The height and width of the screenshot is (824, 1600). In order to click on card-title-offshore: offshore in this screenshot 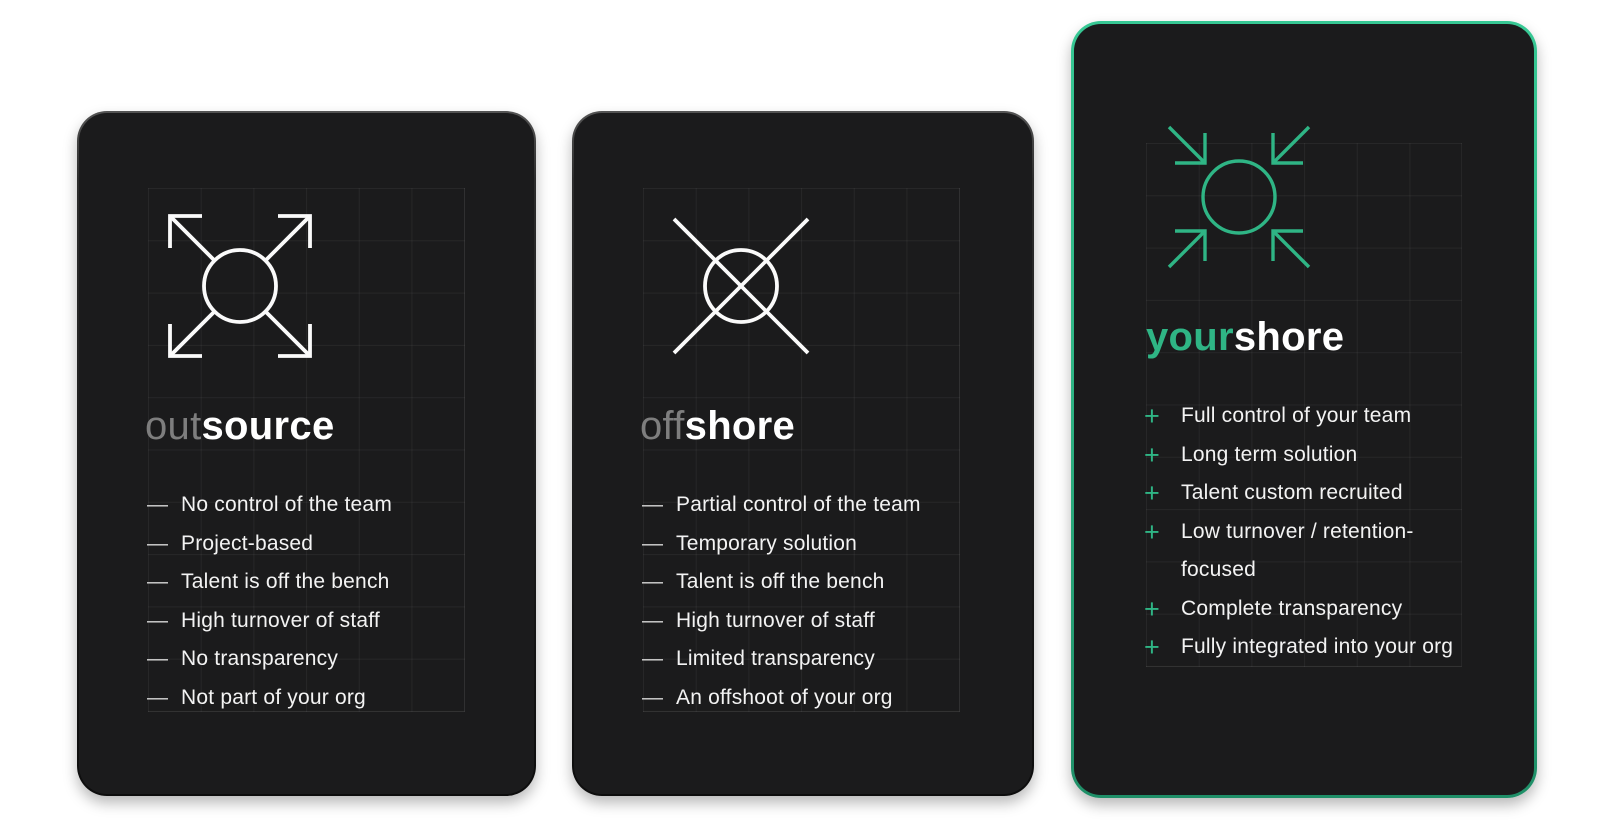, I will do `click(717, 426)`.